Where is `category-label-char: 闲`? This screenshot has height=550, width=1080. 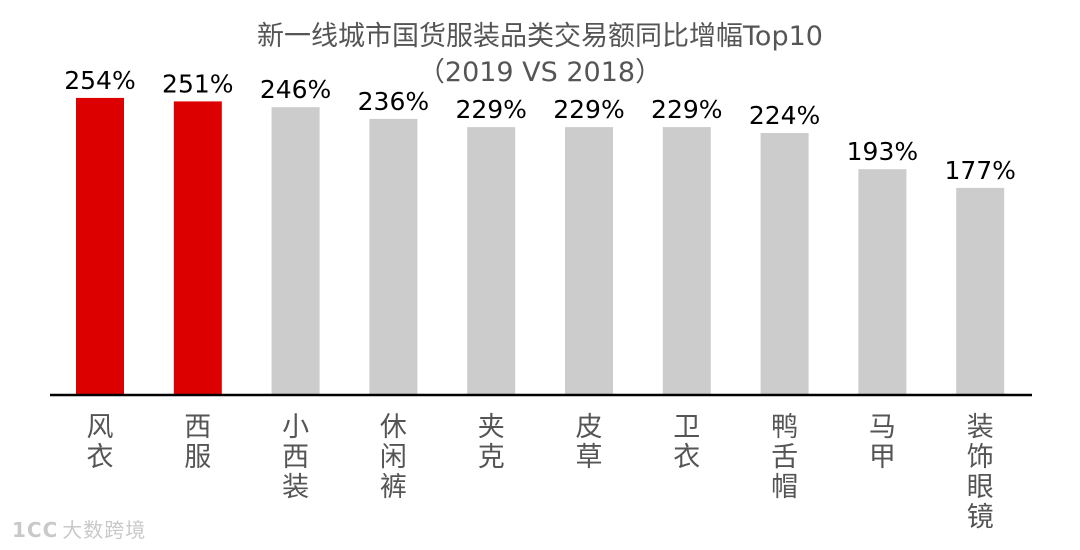
category-label-char: 闲 is located at coordinates (393, 457).